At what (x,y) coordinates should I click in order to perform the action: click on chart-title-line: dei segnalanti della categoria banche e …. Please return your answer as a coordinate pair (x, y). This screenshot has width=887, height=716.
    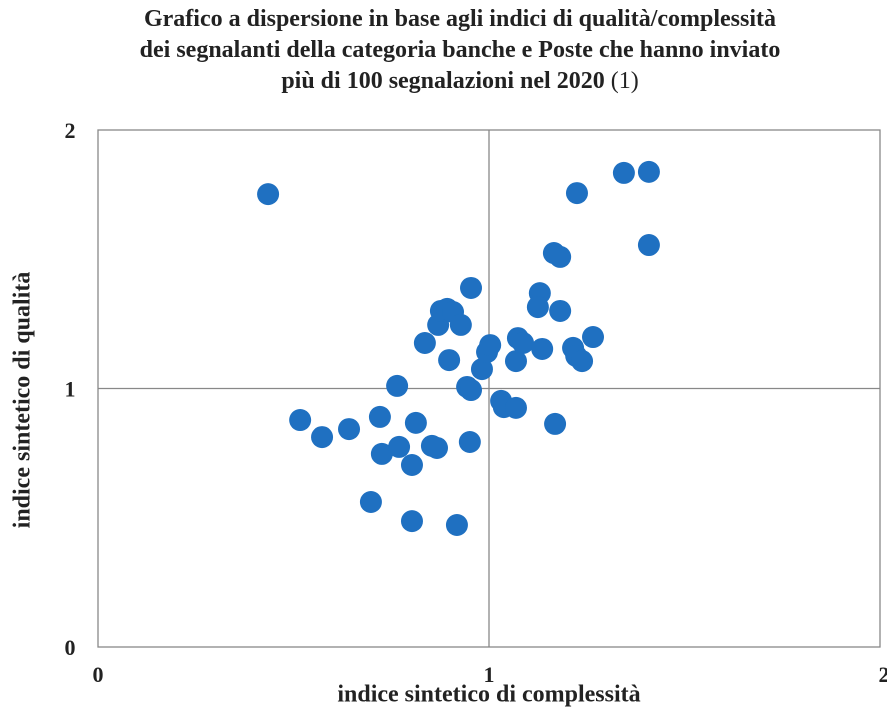
    Looking at the image, I should click on (460, 50).